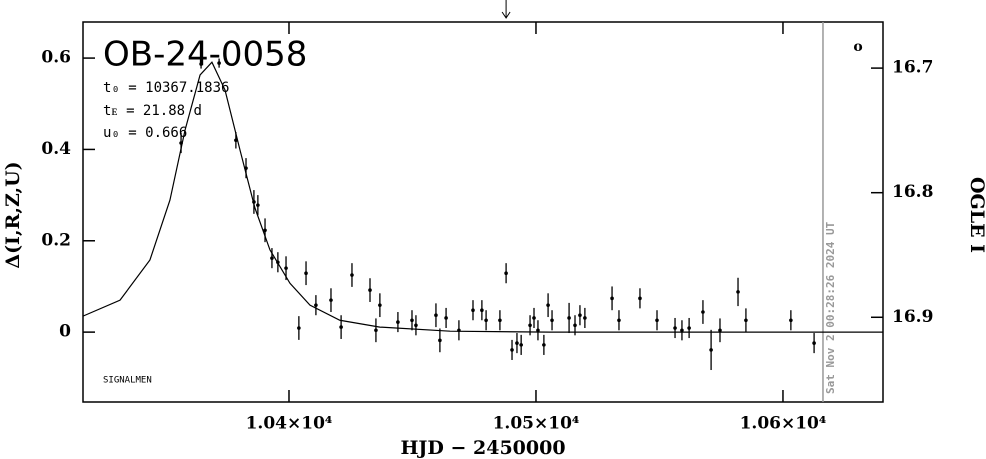  What do you see at coordinates (830, 307) in the screenshot?
I see `time-marker-label: Sat Nov 2 00:28:26 2024 UT` at bounding box center [830, 307].